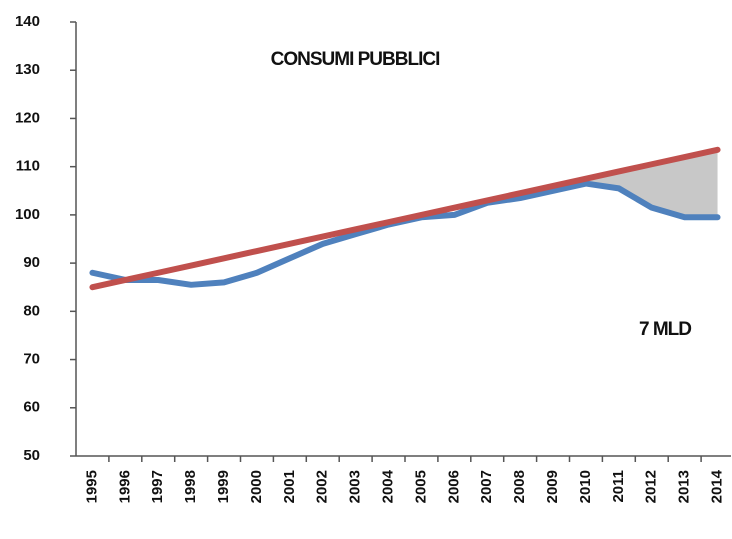 This screenshot has width=732, height=539. I want to click on x-tick-label: 1996, so click(124, 486).